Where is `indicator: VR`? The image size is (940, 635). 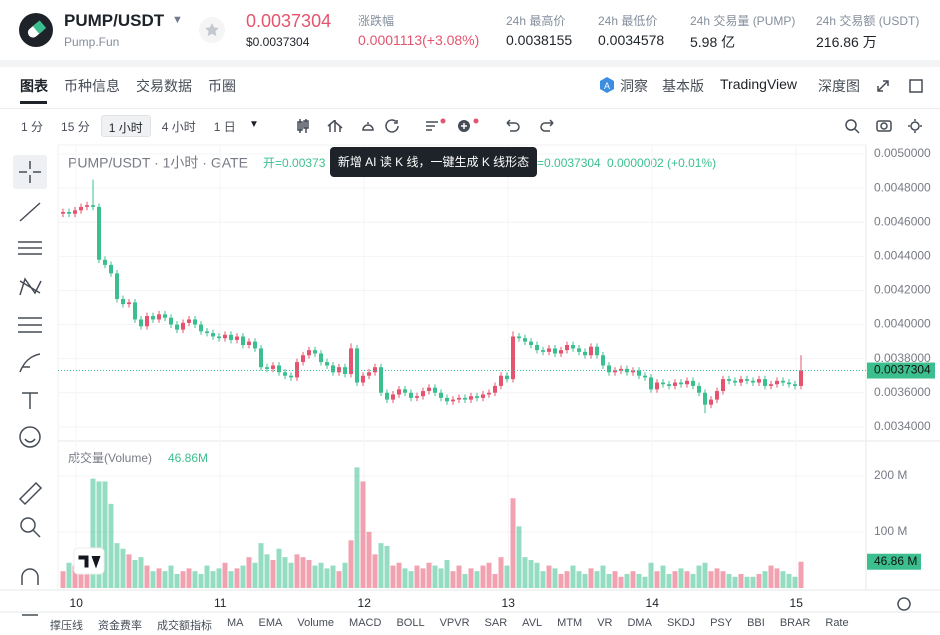 indicator: VR is located at coordinates (605, 623).